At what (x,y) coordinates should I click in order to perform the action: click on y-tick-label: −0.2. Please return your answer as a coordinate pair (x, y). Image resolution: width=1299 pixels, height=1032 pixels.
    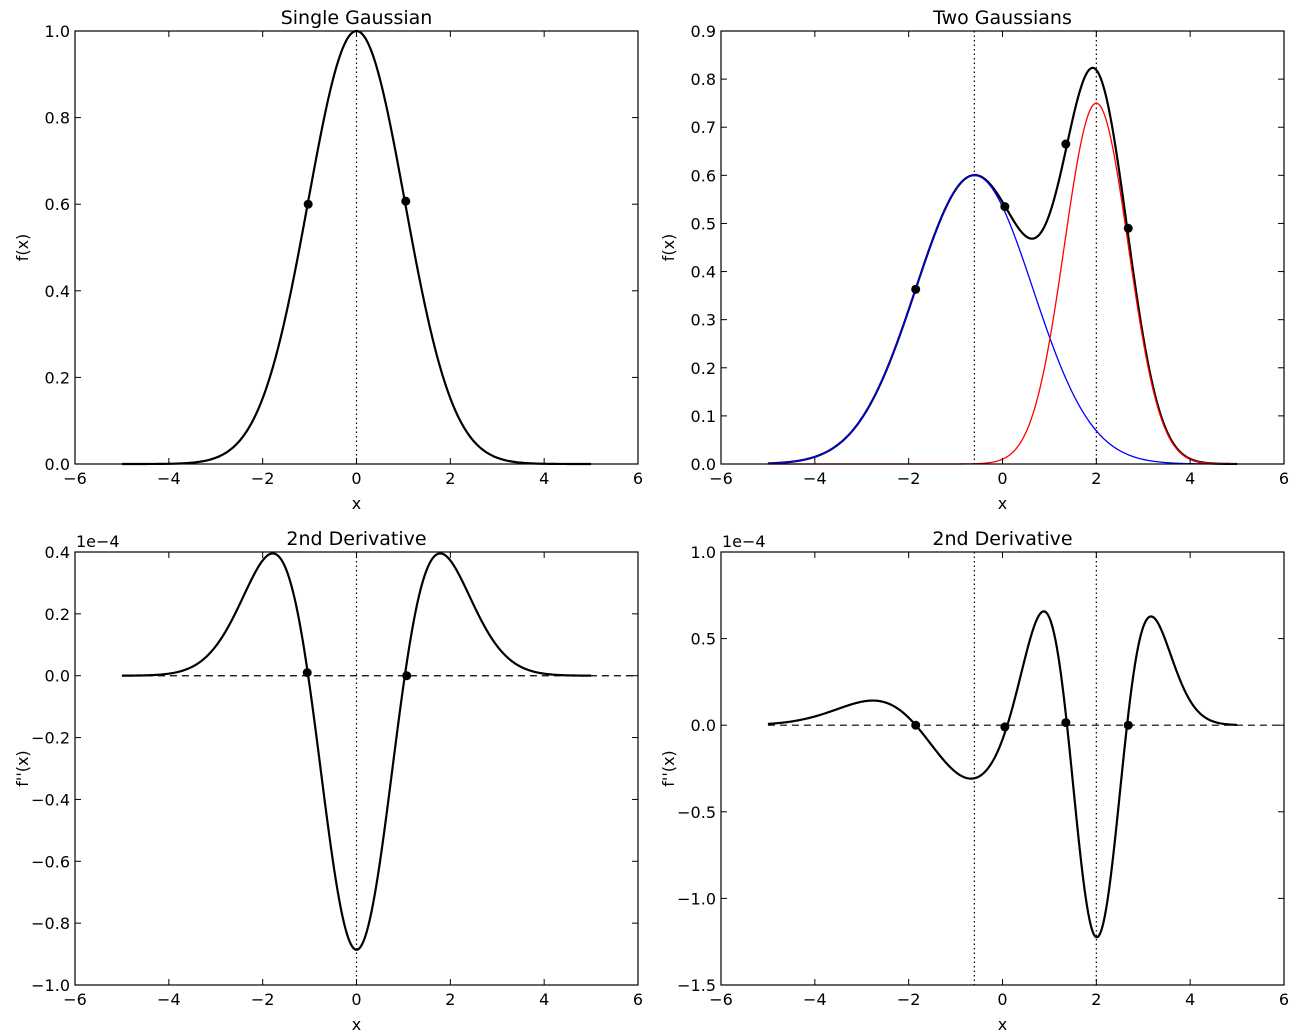
    Looking at the image, I should click on (50, 738).